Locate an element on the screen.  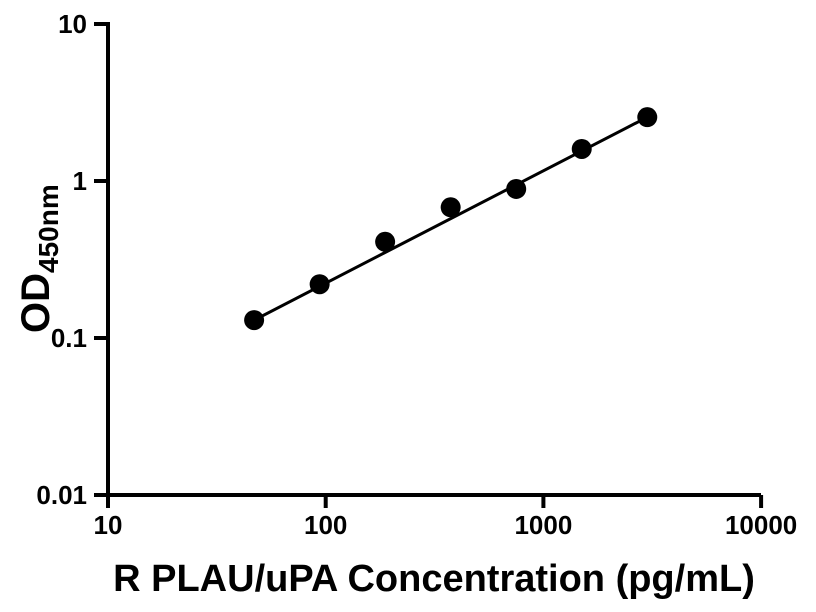
x-axis-title: R PLAU/uPA Concentration (pg/mL) is located at coordinates (434, 579).